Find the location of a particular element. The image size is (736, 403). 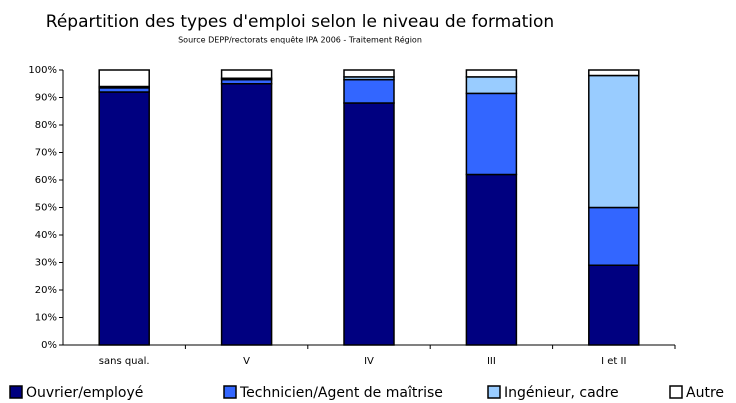

y-tick-label: 80% is located at coordinates (46, 125).